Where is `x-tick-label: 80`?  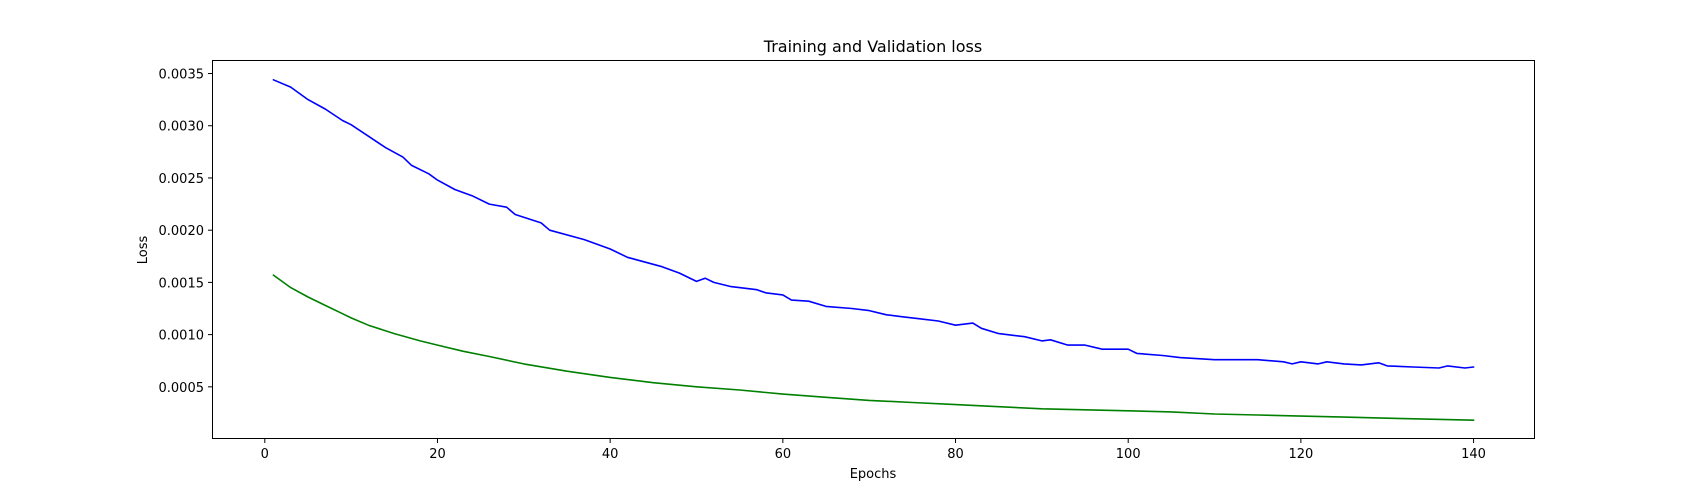
x-tick-label: 80 is located at coordinates (955, 454).